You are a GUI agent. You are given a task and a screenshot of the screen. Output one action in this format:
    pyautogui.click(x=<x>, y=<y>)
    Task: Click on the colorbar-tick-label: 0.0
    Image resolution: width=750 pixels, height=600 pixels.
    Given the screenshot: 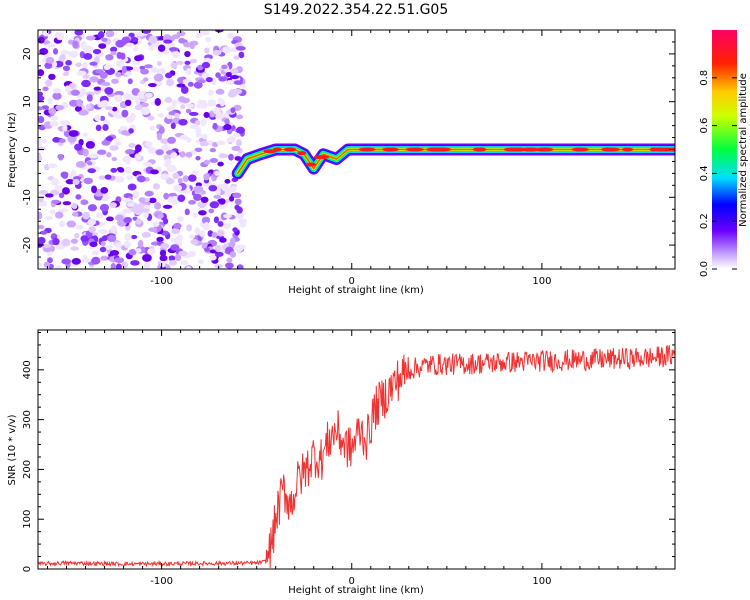 What is the action you would take?
    pyautogui.click(x=704, y=269)
    